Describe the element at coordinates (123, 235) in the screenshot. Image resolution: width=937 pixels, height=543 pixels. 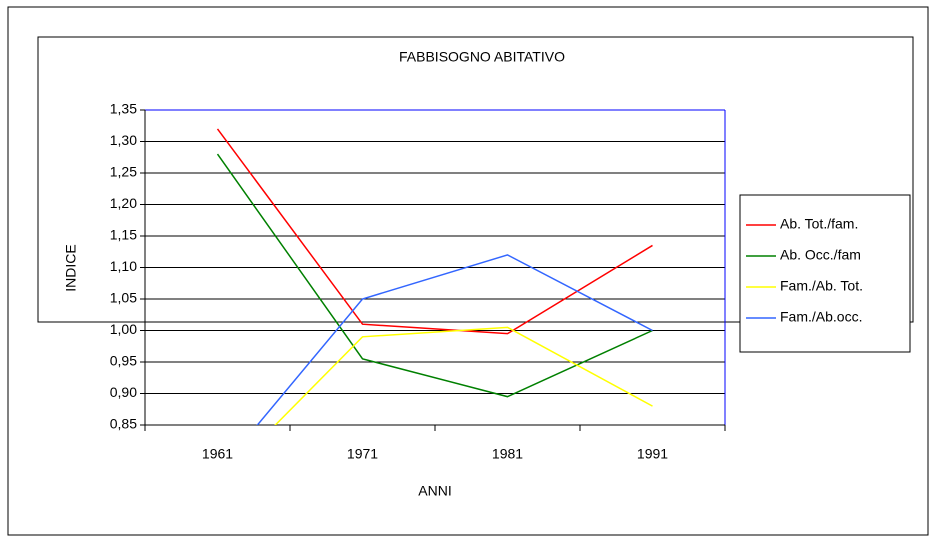
I see `y-tick-label: 1,15` at that location.